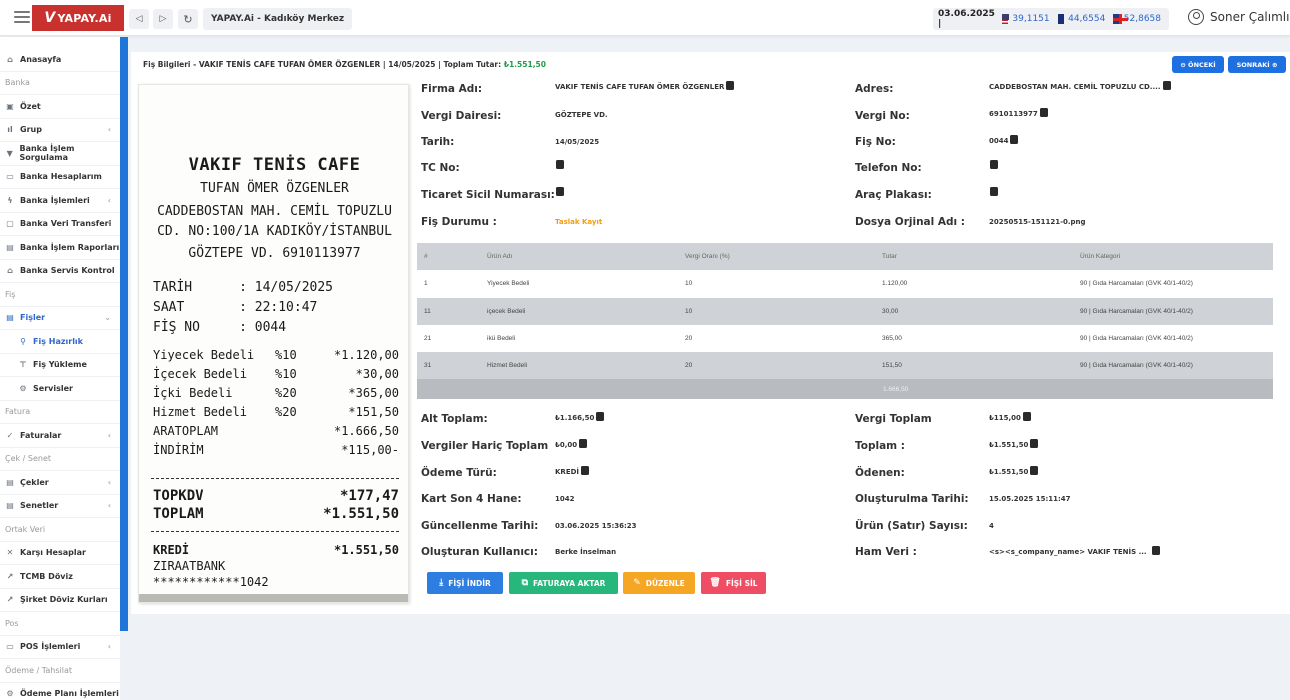  What do you see at coordinates (60, 318) in the screenshot?
I see `sidebar-item-fişler: ▤ Fişler ⌄` at bounding box center [60, 318].